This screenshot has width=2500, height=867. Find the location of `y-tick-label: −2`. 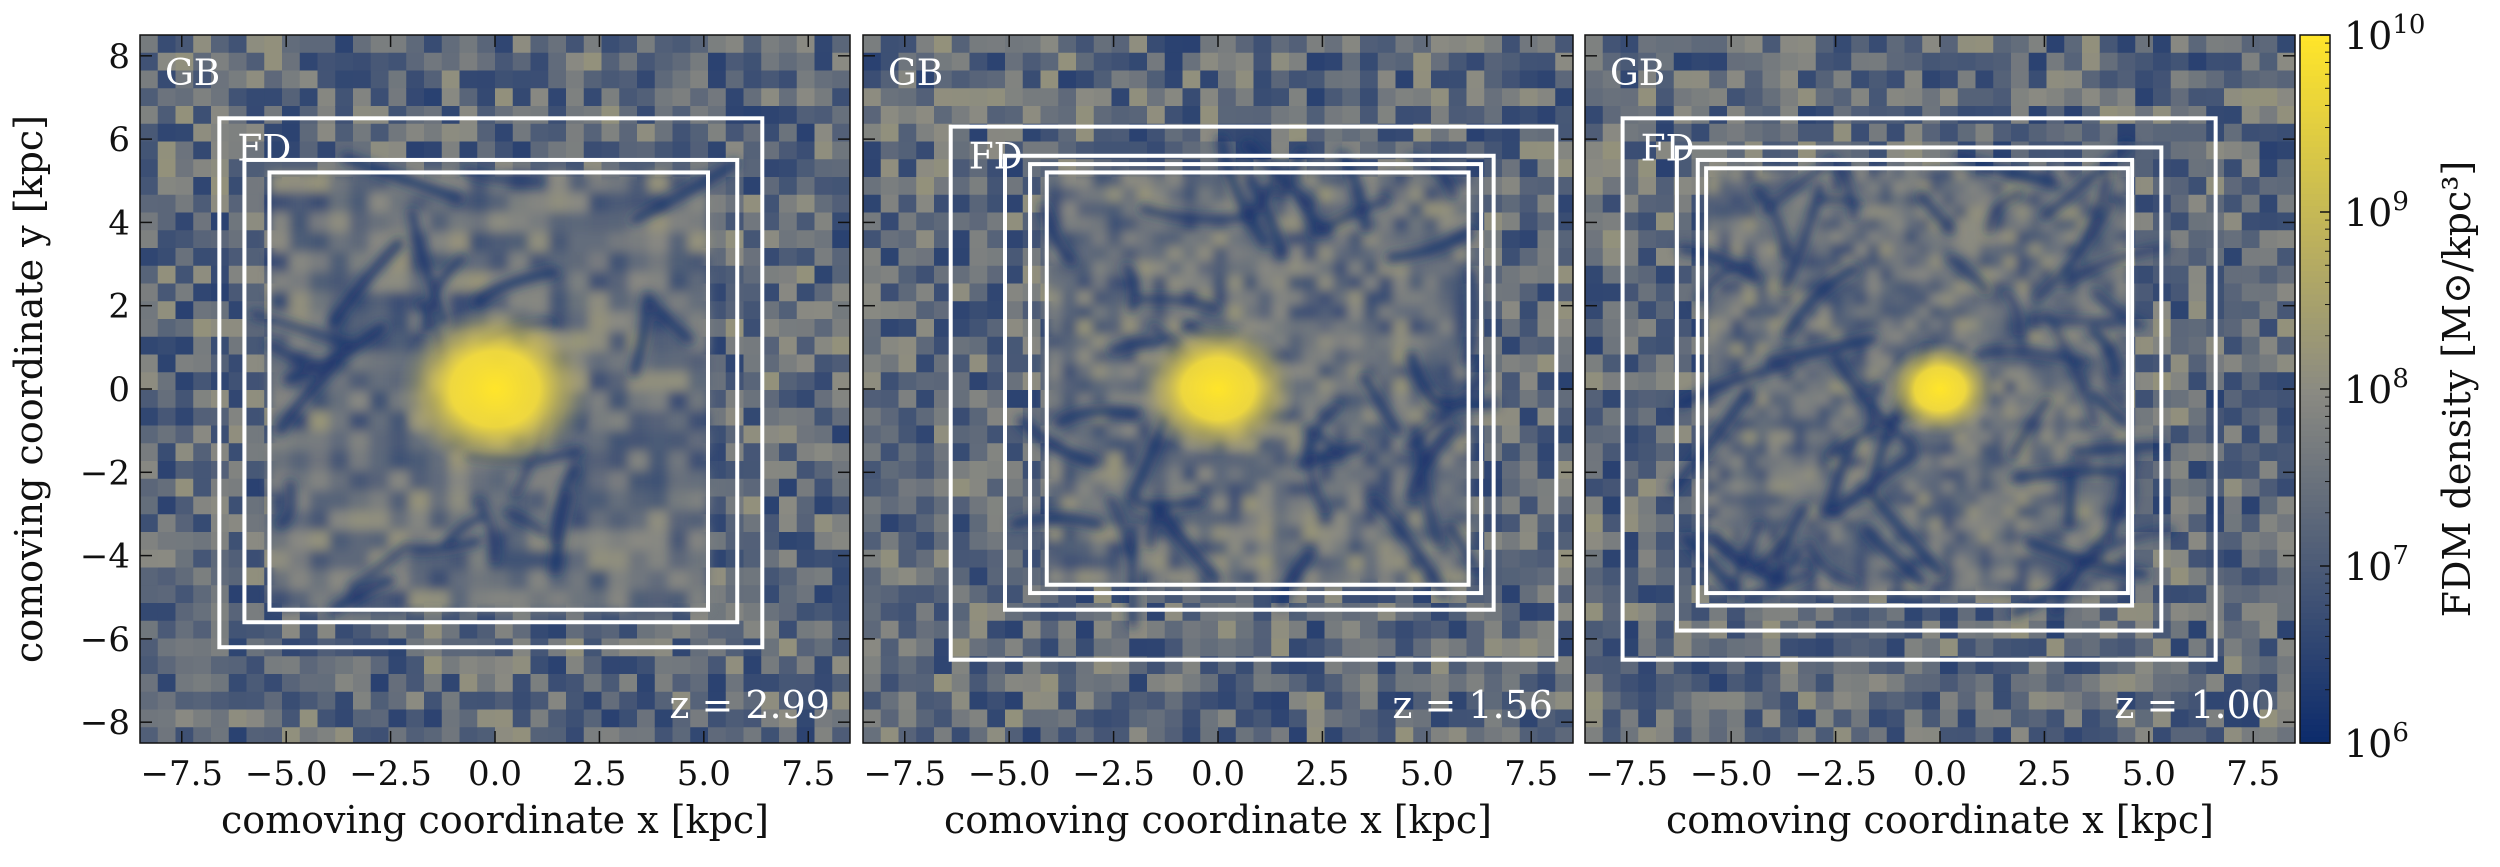

y-tick-label: −2 is located at coordinates (105, 473).